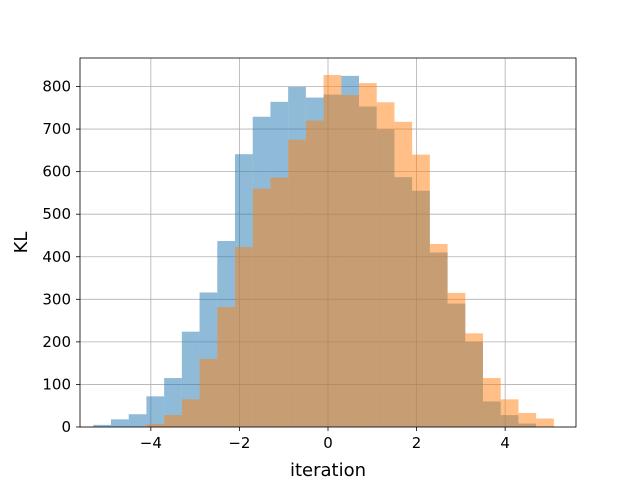 The width and height of the screenshot is (640, 484). I want to click on y-tick-label: 200, so click(56, 342).